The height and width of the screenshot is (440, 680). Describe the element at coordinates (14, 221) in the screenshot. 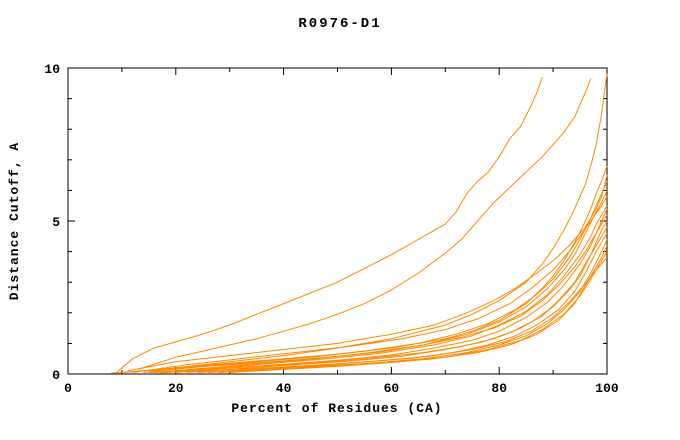

I see `y-axis-label: Distance Cutoff, A` at that location.